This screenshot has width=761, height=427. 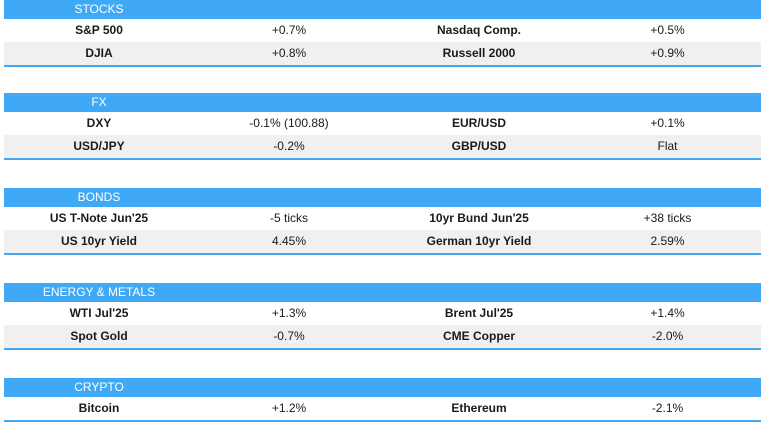 What do you see at coordinates (478, 30) in the screenshot?
I see `instrument-name: Nasdaq Comp.` at bounding box center [478, 30].